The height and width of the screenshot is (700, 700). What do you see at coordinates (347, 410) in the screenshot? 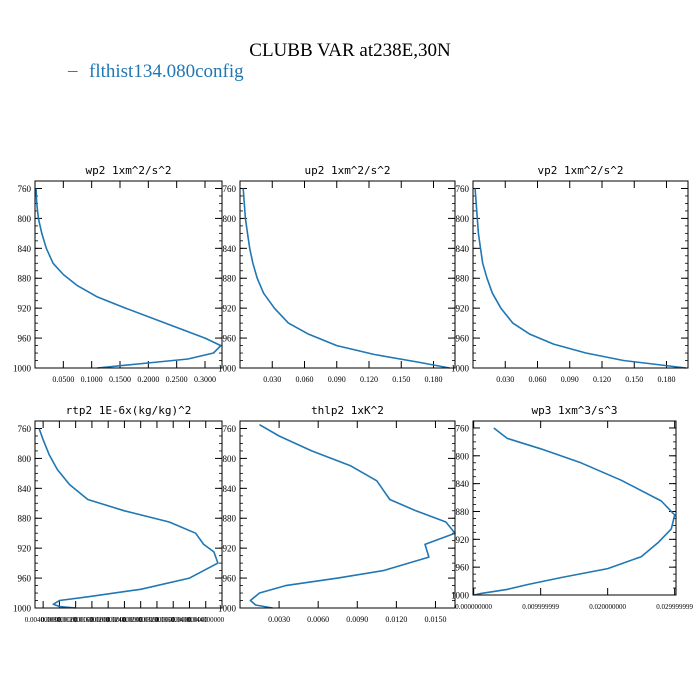
I see `subplot-title: thlp2 1xK^2` at bounding box center [347, 410].